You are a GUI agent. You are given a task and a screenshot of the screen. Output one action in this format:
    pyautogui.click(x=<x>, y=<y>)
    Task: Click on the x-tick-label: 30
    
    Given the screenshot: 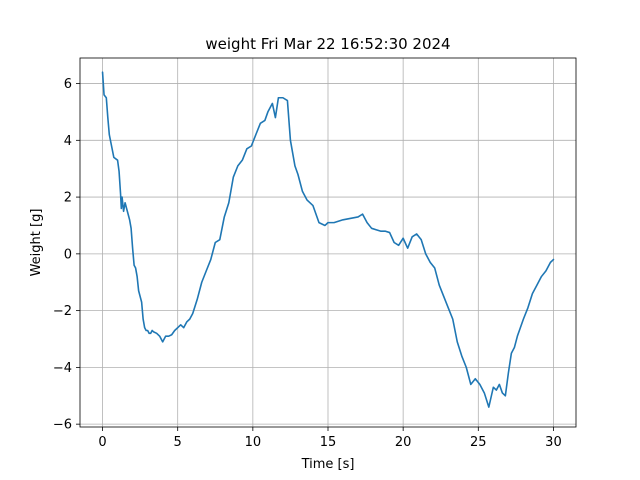 What is the action you would take?
    pyautogui.click(x=553, y=442)
    